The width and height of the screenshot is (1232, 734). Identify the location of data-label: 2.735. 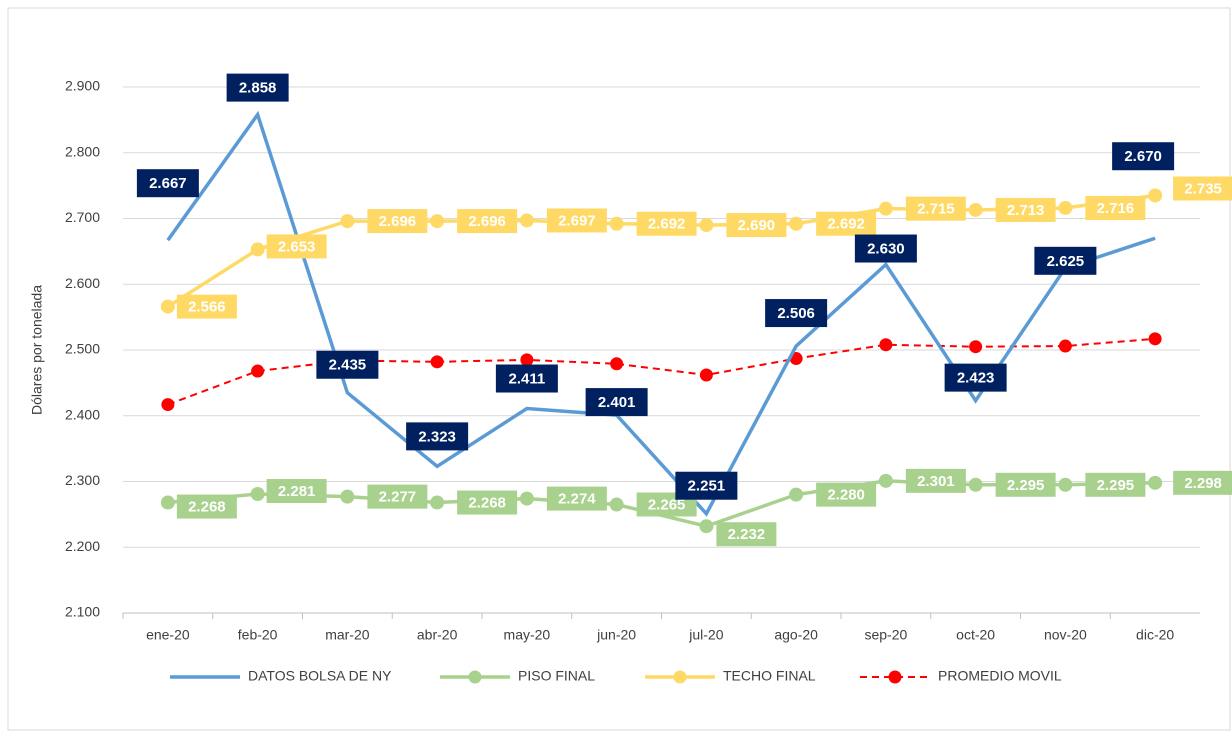
(1203, 188).